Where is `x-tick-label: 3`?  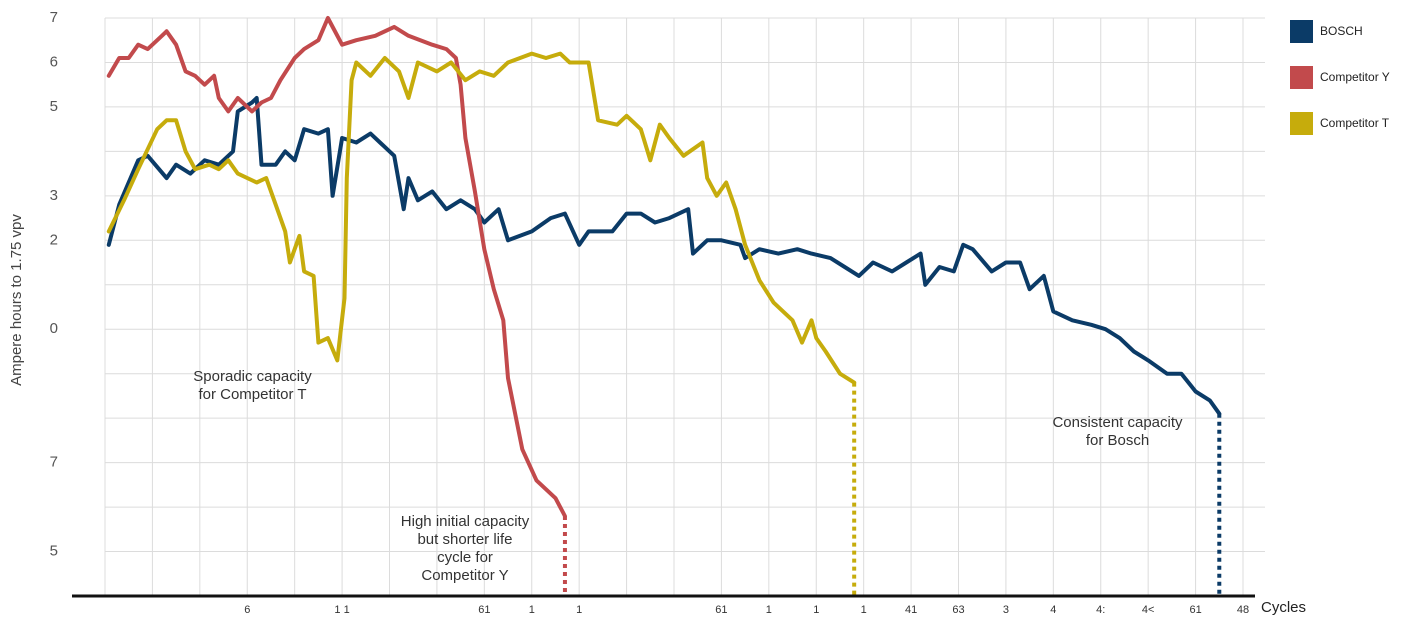
x-tick-label: 3 is located at coordinates (1006, 610).